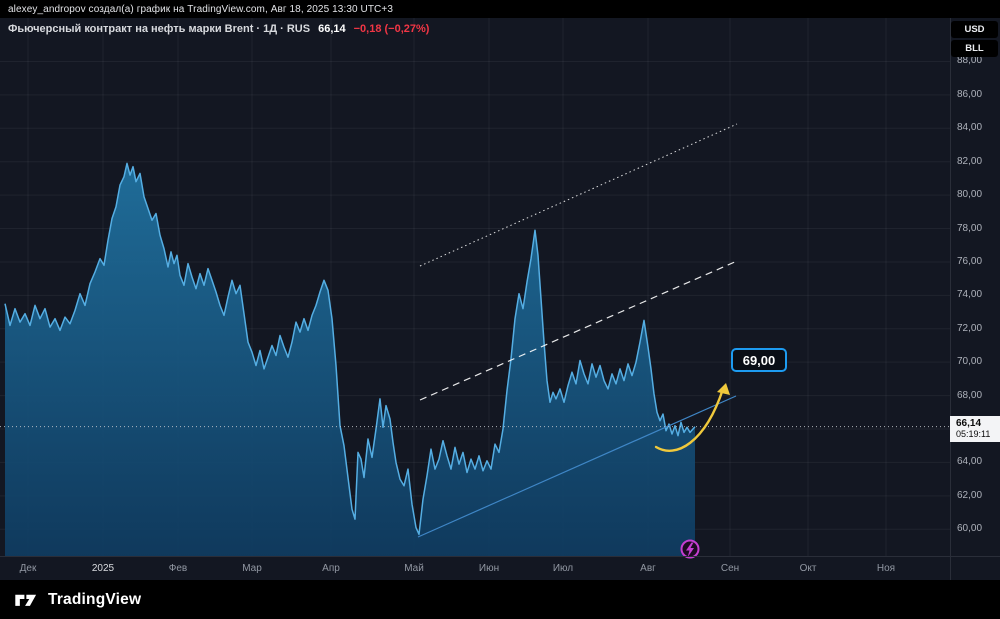 Image resolution: width=1000 pixels, height=619 pixels. Describe the element at coordinates (475, 568) in the screenshot. I see `time-axis: Дек 2025 Фев Мар Апр Май Июн Июл Авг Сен Окт Ноя` at that location.